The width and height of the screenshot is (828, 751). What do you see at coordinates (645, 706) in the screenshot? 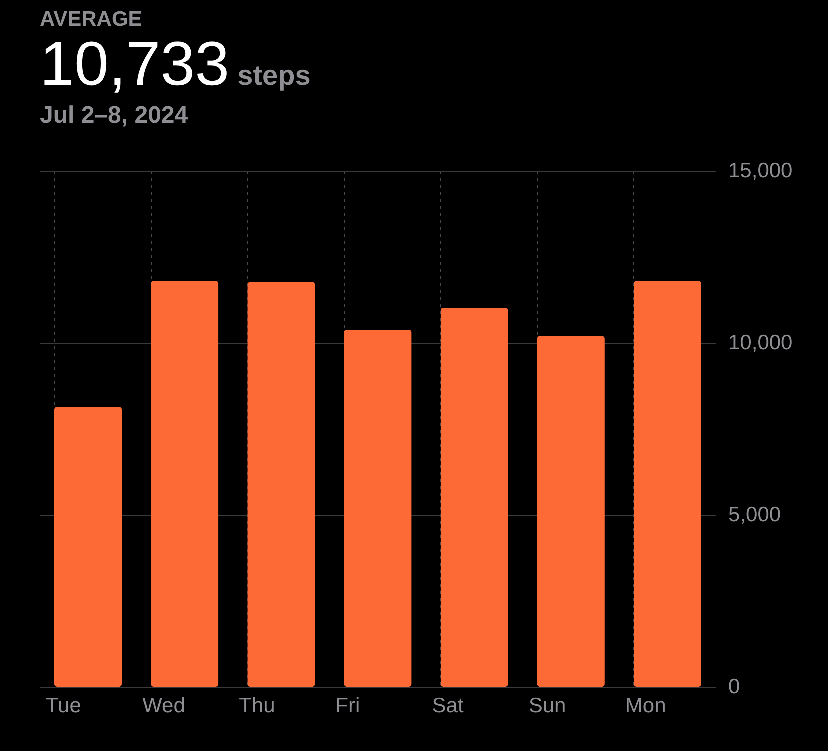
I see `x-tick-label: Mon` at bounding box center [645, 706].